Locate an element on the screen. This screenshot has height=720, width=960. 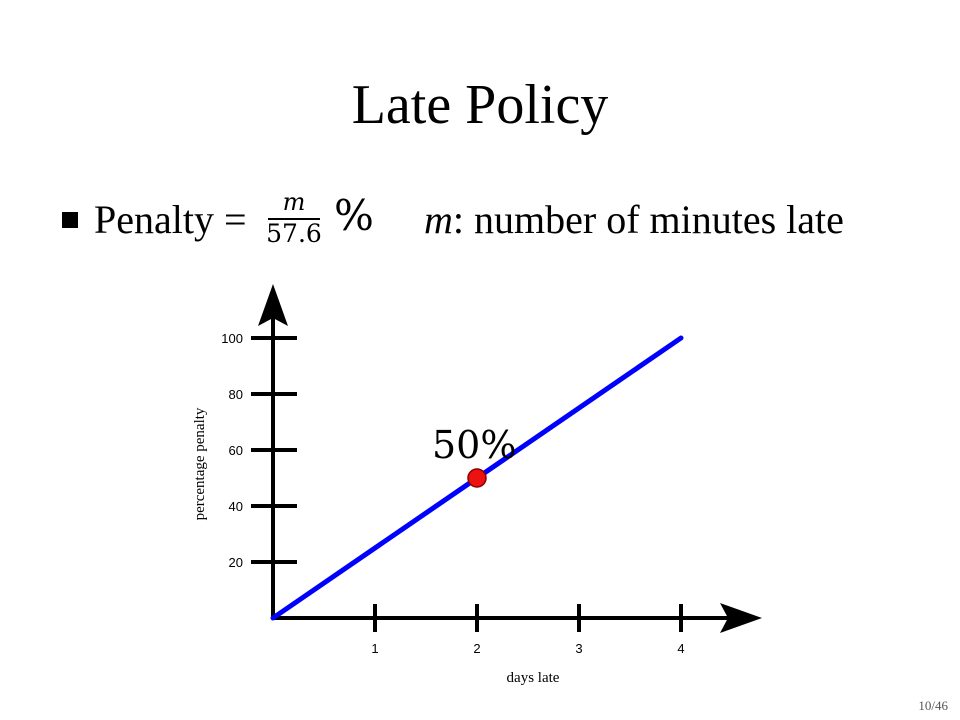
x-tick-label: 2 is located at coordinates (476, 648).